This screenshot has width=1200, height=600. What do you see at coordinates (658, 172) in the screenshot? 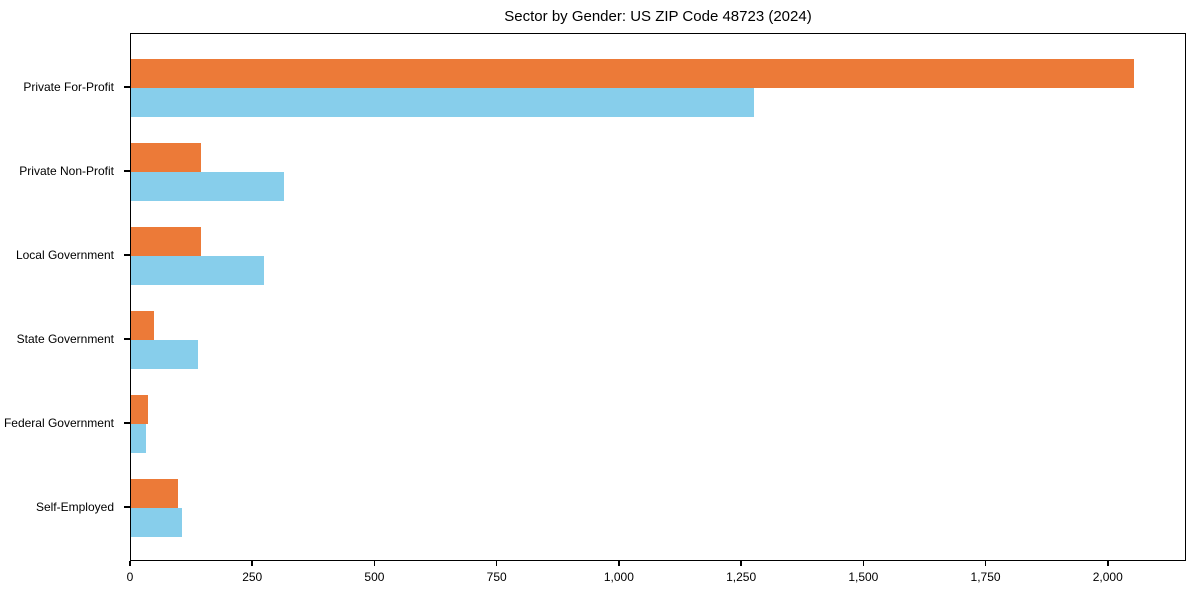
I see `bar-group-private-non-profit` at bounding box center [658, 172].